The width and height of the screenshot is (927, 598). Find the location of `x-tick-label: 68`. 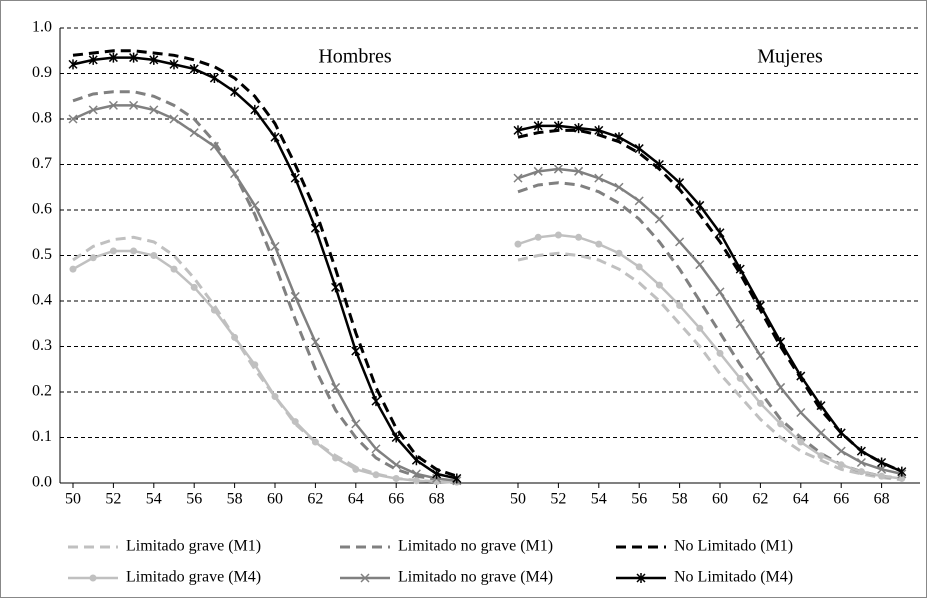

x-tick-label: 68 is located at coordinates (437, 499).